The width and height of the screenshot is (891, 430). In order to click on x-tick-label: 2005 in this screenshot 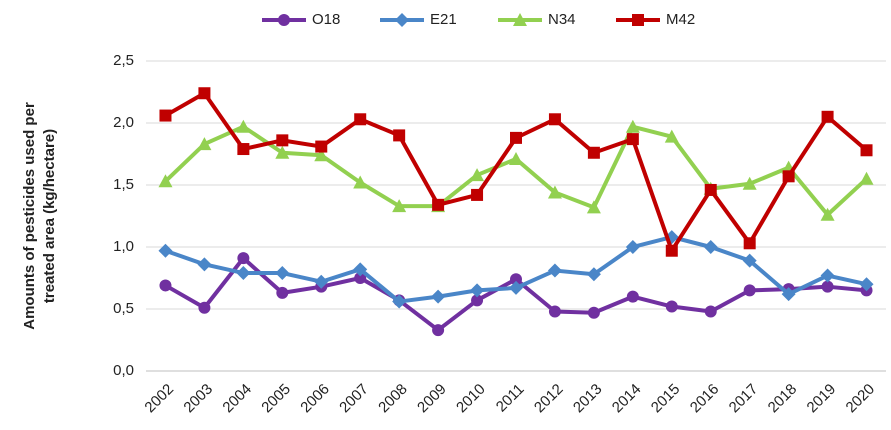, I will do `click(276, 399)`.